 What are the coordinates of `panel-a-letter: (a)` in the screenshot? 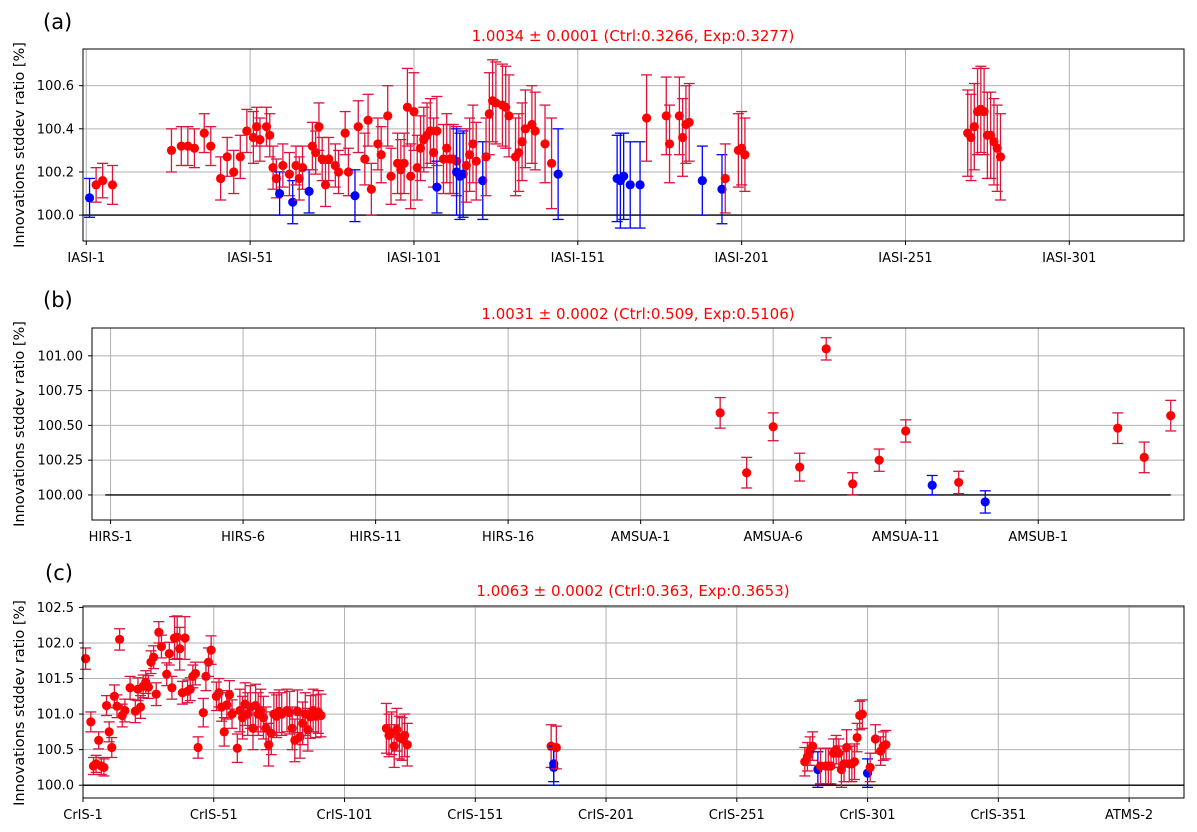 It's located at (57, 22).